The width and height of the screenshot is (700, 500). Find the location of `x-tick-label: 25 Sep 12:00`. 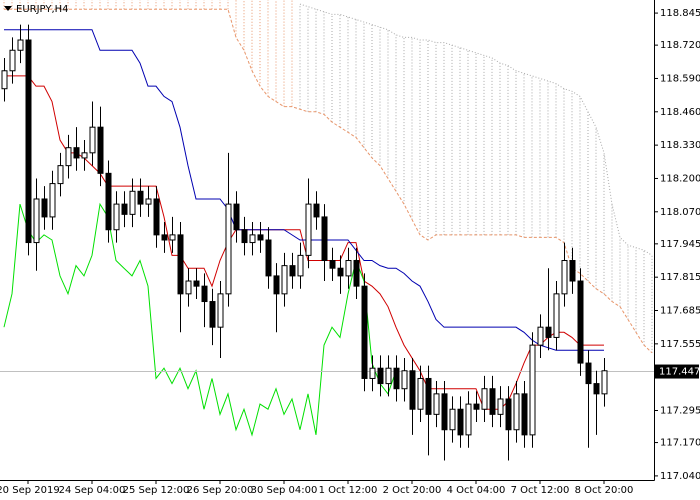

x-tick-label: 25 Sep 12:00 is located at coordinates (156, 490).